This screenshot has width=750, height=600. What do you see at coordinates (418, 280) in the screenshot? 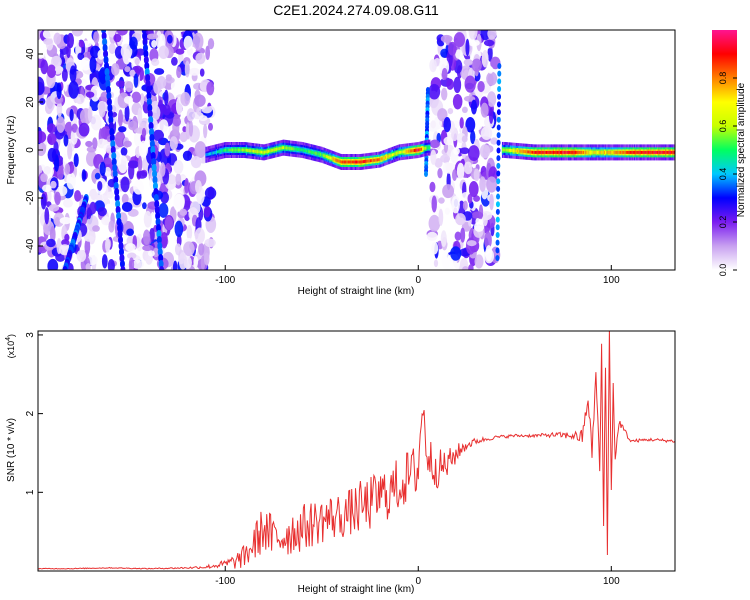
I see `x-tick-label: 0` at bounding box center [418, 280].